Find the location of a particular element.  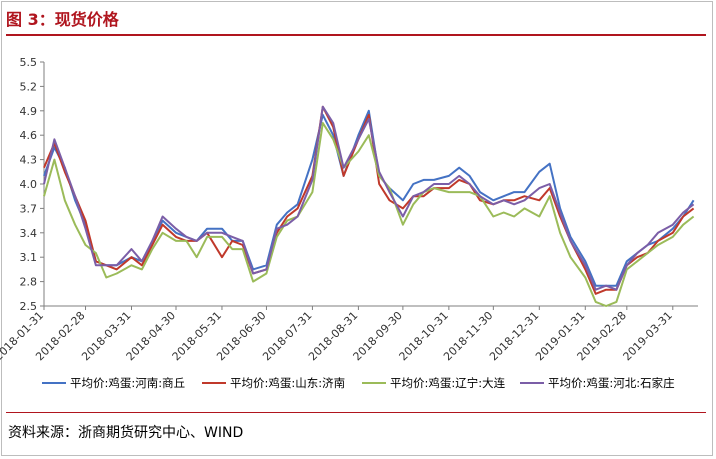

legend-label: 平均价:鸡蛋:河北:石家庄 is located at coordinates (611, 383).